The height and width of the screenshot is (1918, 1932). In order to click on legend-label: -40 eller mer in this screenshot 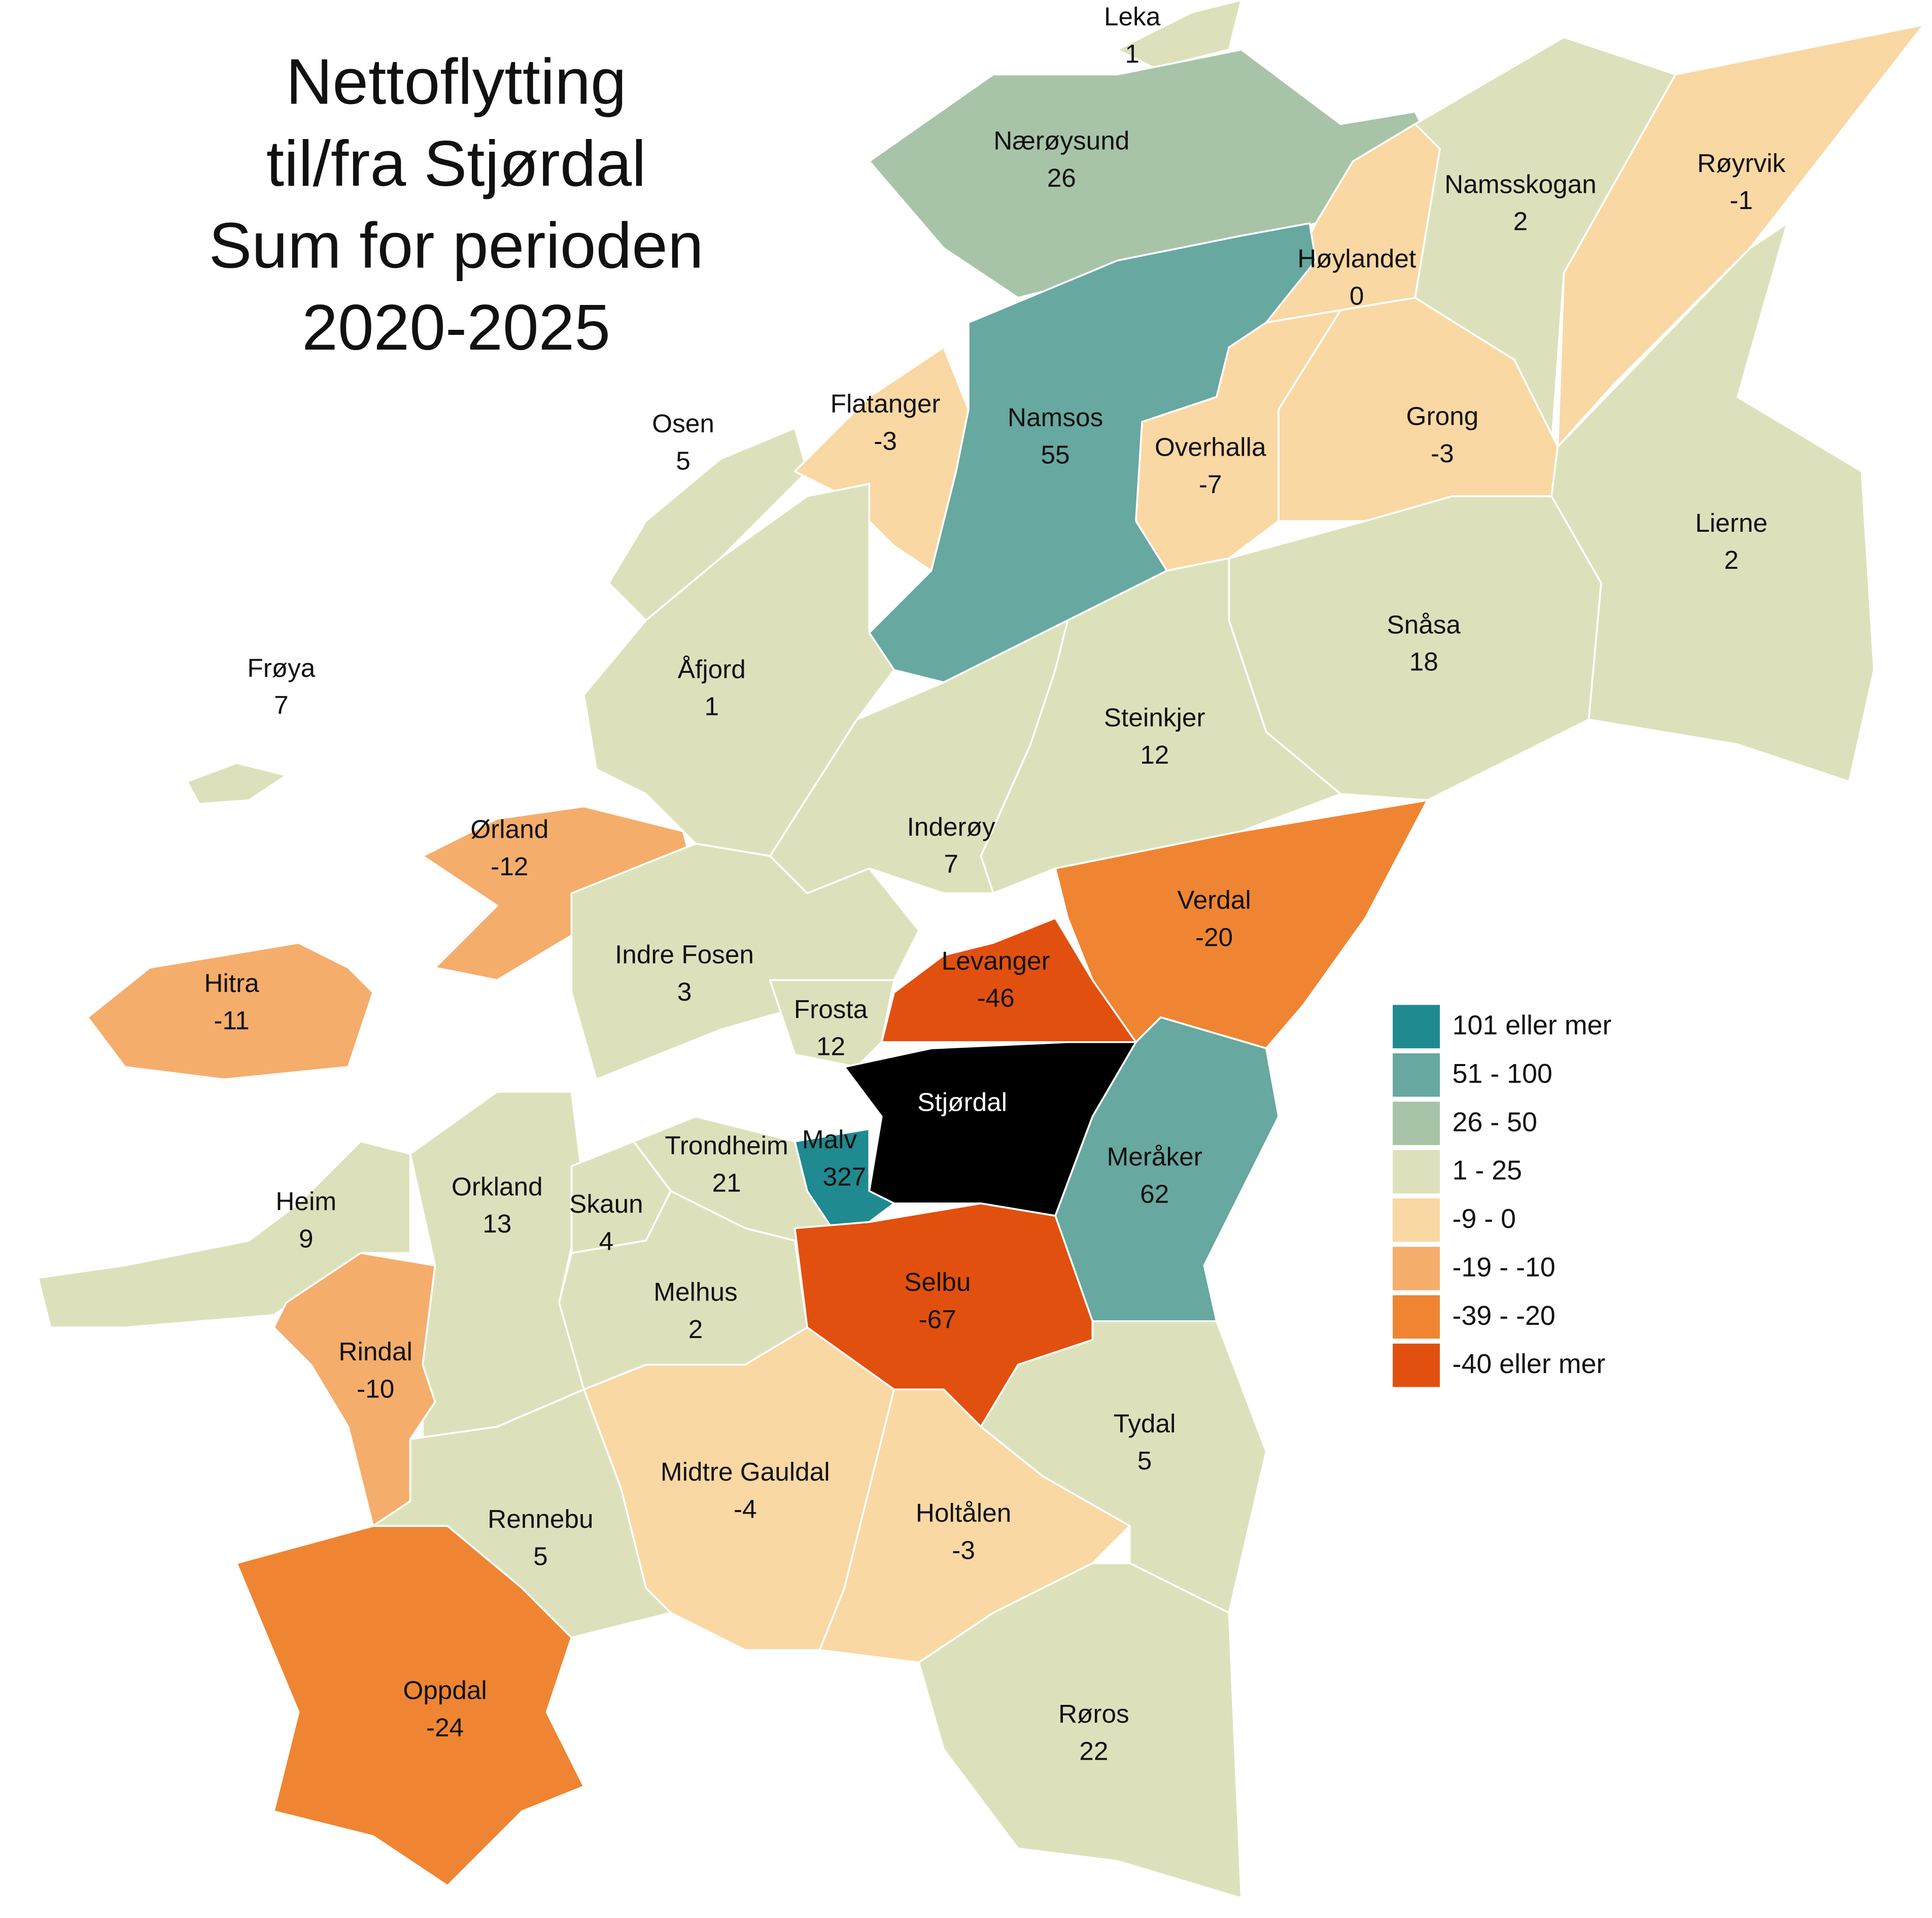, I will do `click(1528, 1364)`.